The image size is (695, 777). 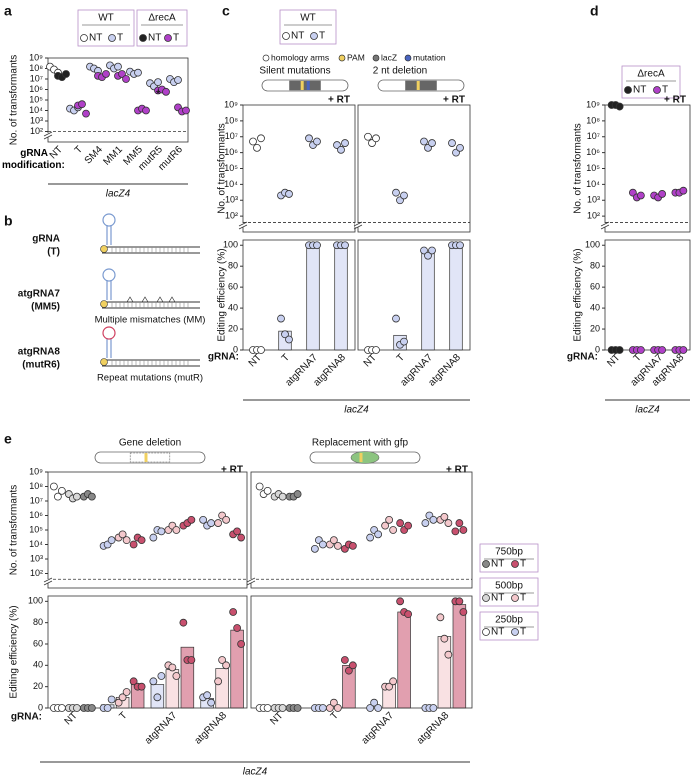 What do you see at coordinates (33, 159) in the screenshot?
I see `x-axis-label: gRNA modification:` at bounding box center [33, 159].